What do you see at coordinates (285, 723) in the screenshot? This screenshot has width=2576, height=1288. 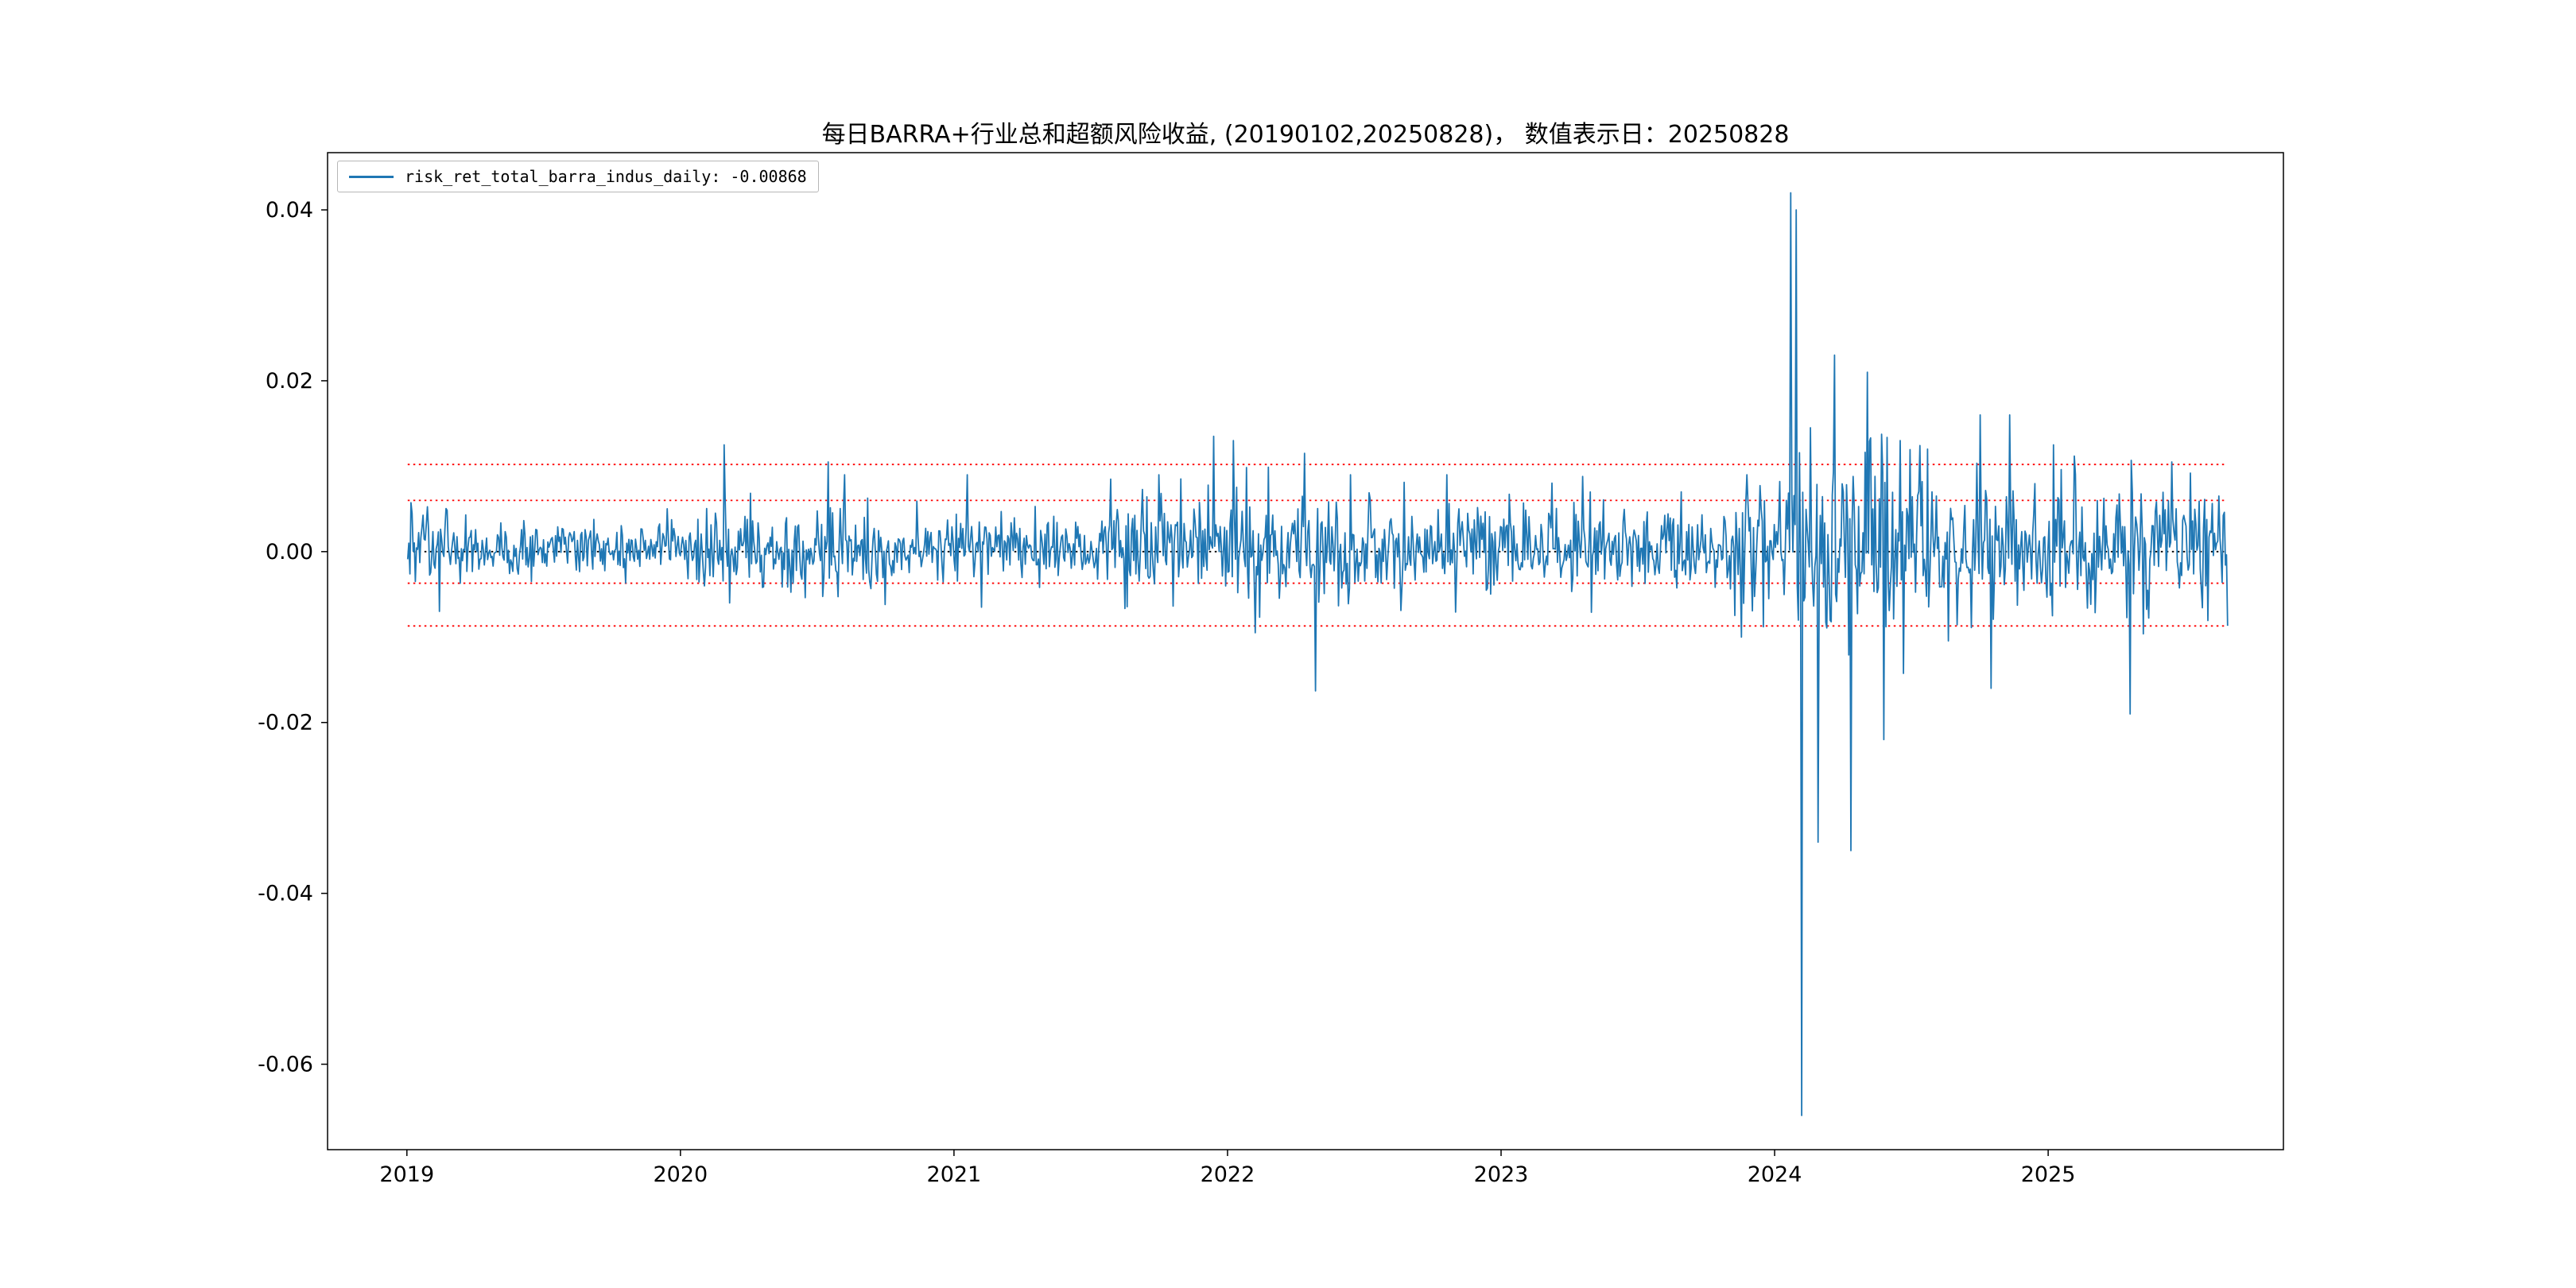 I see `y-tick-label: -0.02` at bounding box center [285, 723].